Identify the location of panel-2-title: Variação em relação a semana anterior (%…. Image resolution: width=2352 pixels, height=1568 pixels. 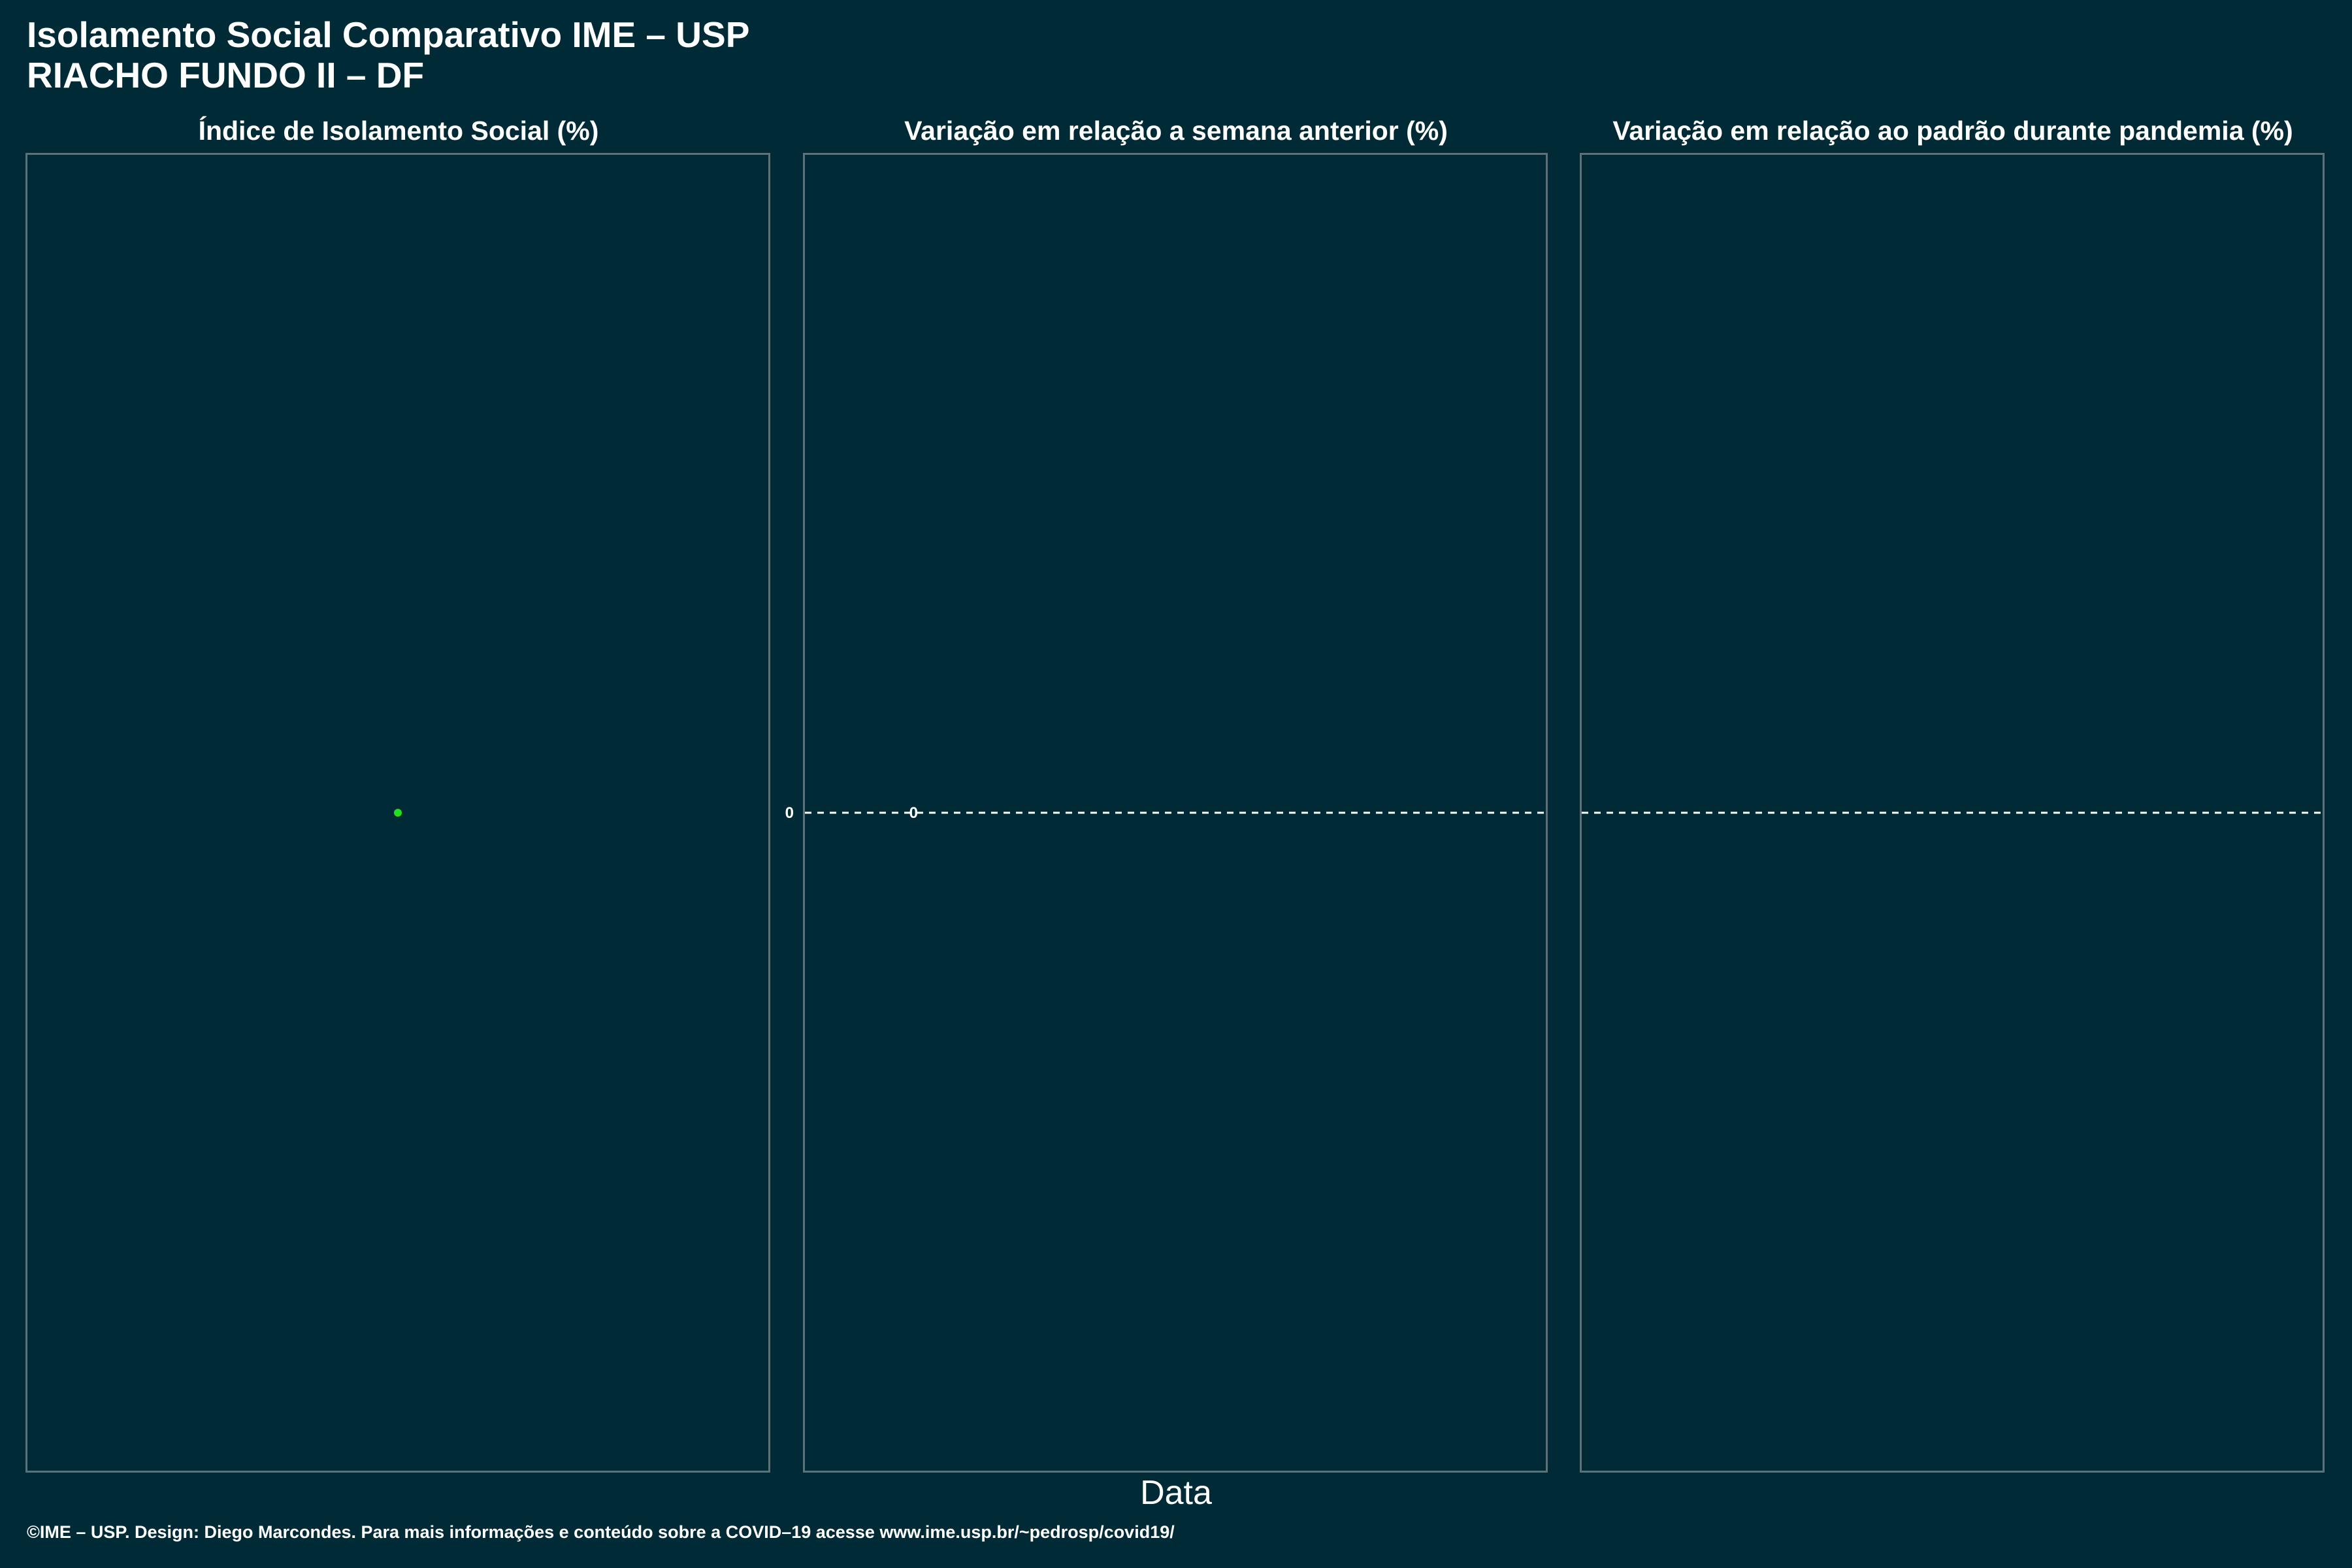
(1176, 131).